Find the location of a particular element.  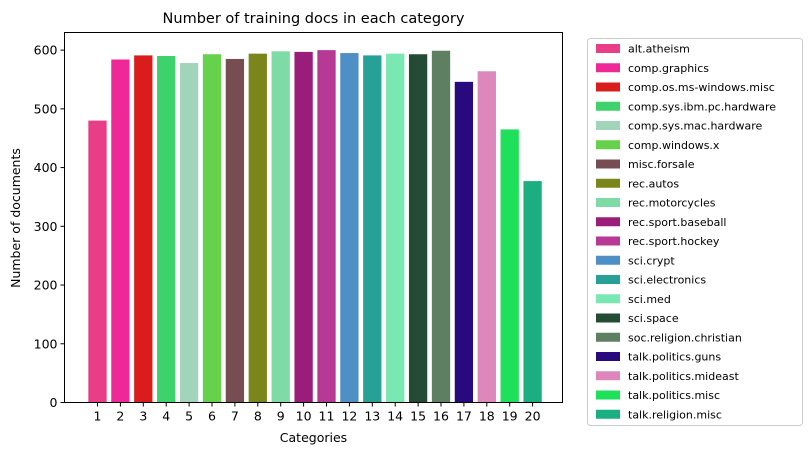

x-tick-label: 17 is located at coordinates (464, 416).